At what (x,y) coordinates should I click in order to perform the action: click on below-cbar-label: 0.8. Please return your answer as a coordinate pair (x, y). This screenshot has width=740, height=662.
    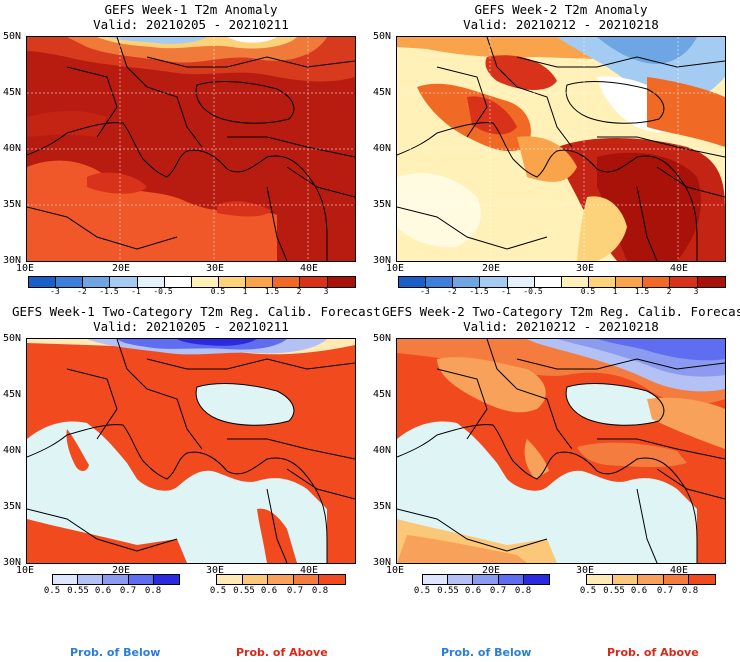
    Looking at the image, I should click on (153, 591).